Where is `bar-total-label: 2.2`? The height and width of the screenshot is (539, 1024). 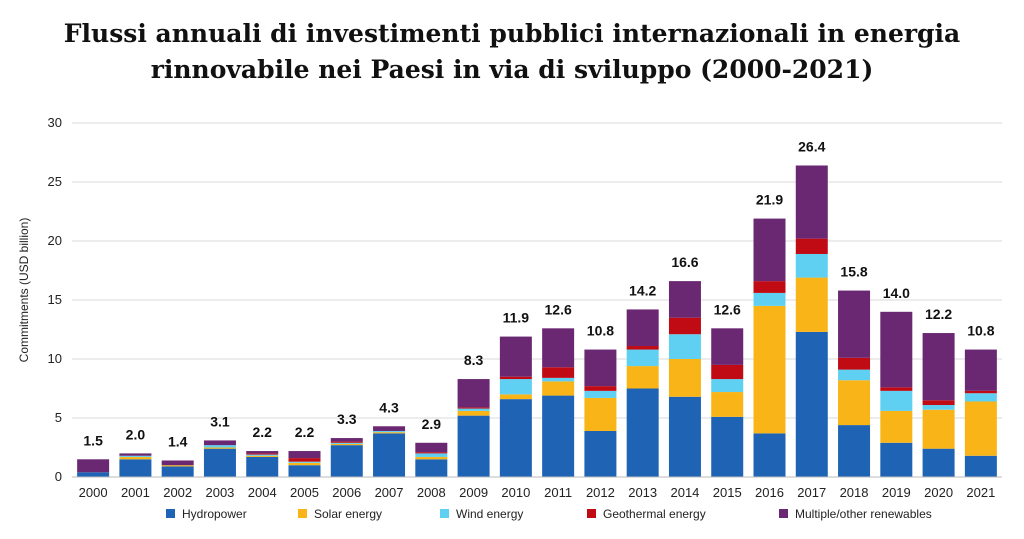
bar-total-label: 2.2 is located at coordinates (262, 432).